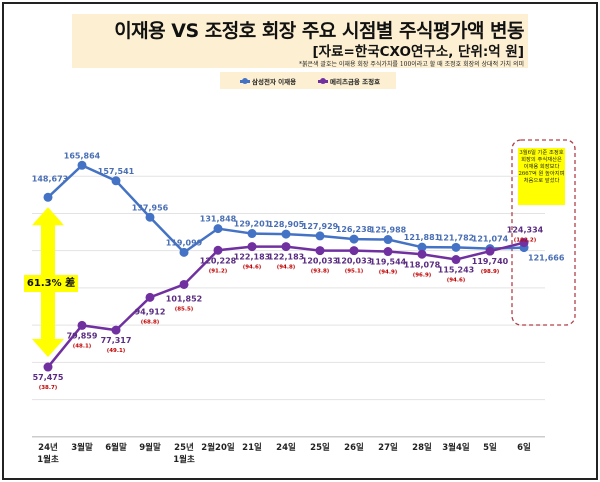 This screenshot has height=482, width=600. I want to click on highlight-box, so click(543, 232).